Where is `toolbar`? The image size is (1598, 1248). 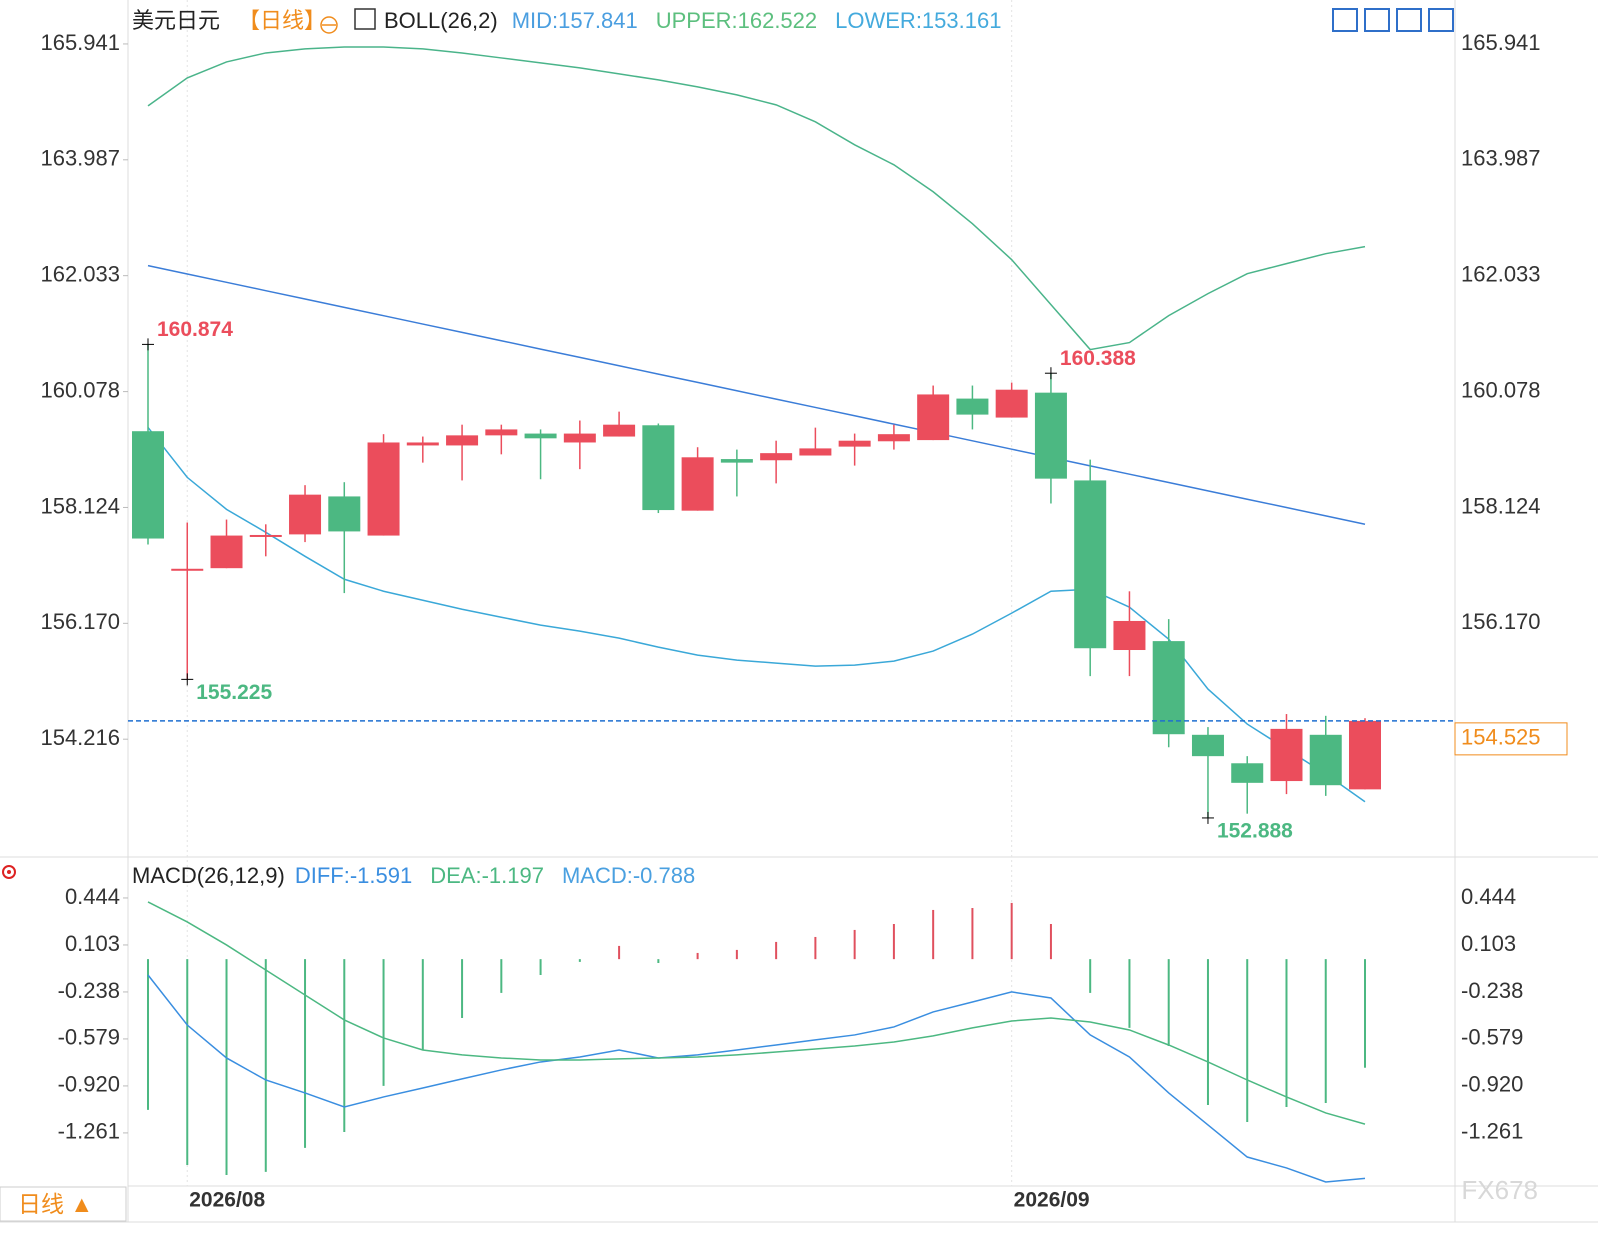 toolbar is located at coordinates (1393, 20).